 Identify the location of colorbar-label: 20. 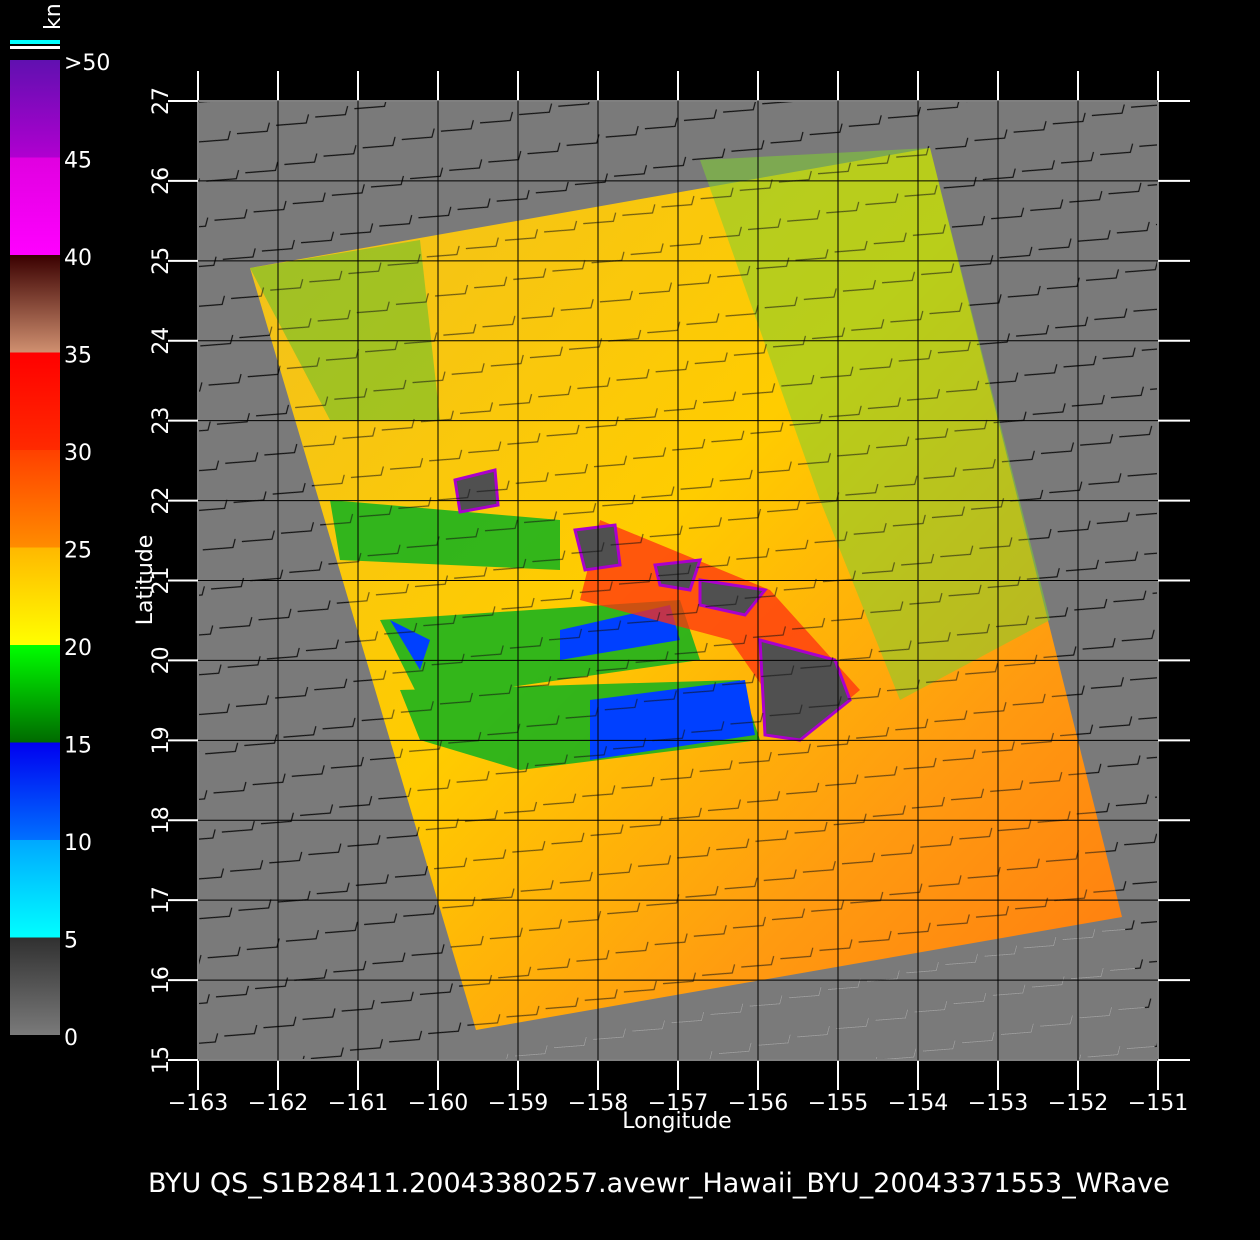
(78, 648).